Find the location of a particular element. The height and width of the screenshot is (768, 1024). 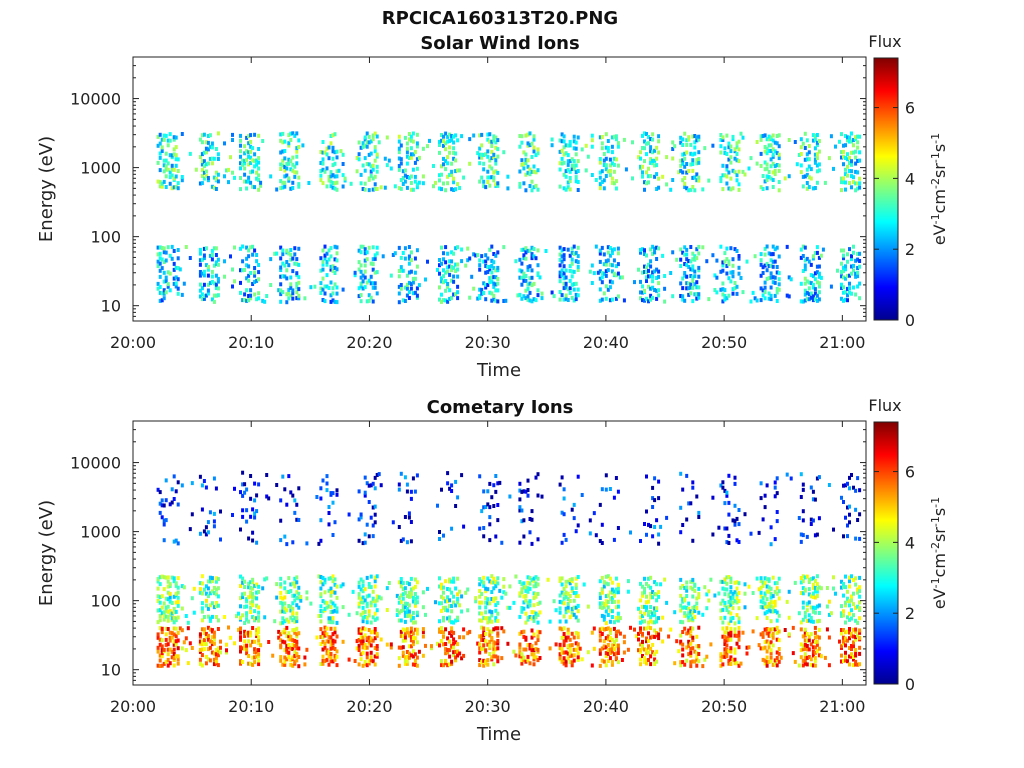

colorbar-tick-label: 6 is located at coordinates (910, 108).